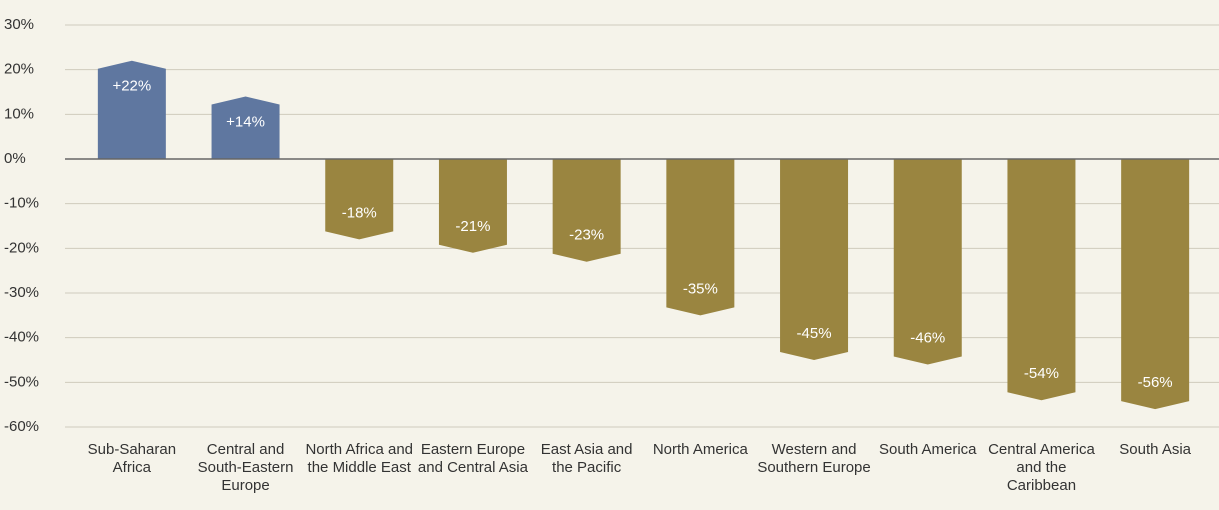 The image size is (1219, 510). Describe the element at coordinates (21, 247) in the screenshot. I see `y-tick-label: -20%` at that location.